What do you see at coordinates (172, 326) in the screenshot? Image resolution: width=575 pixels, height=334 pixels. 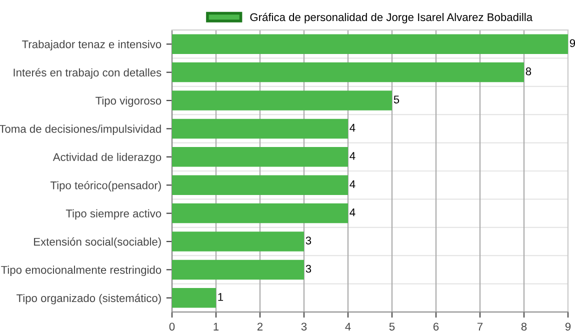 I see `x-tick-label: 0` at bounding box center [172, 326].